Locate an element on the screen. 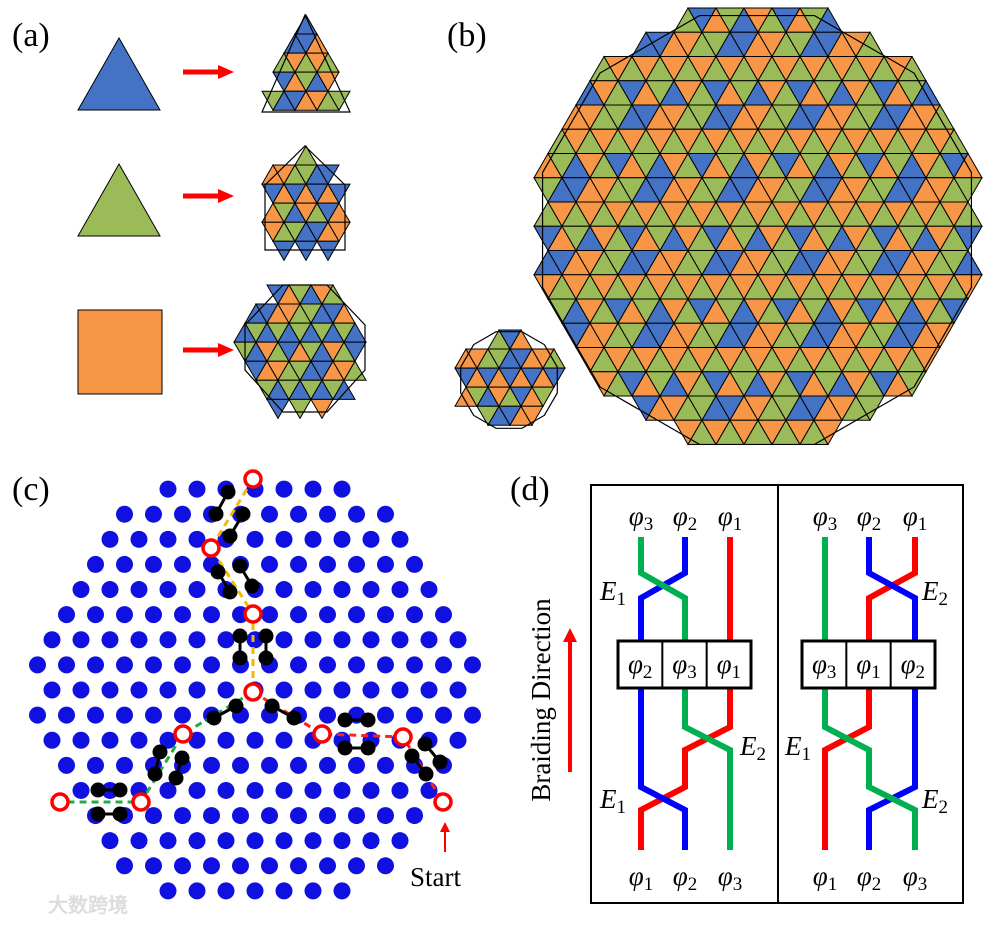 The image size is (988, 926). top-label-left: φ1 is located at coordinates (730, 518).